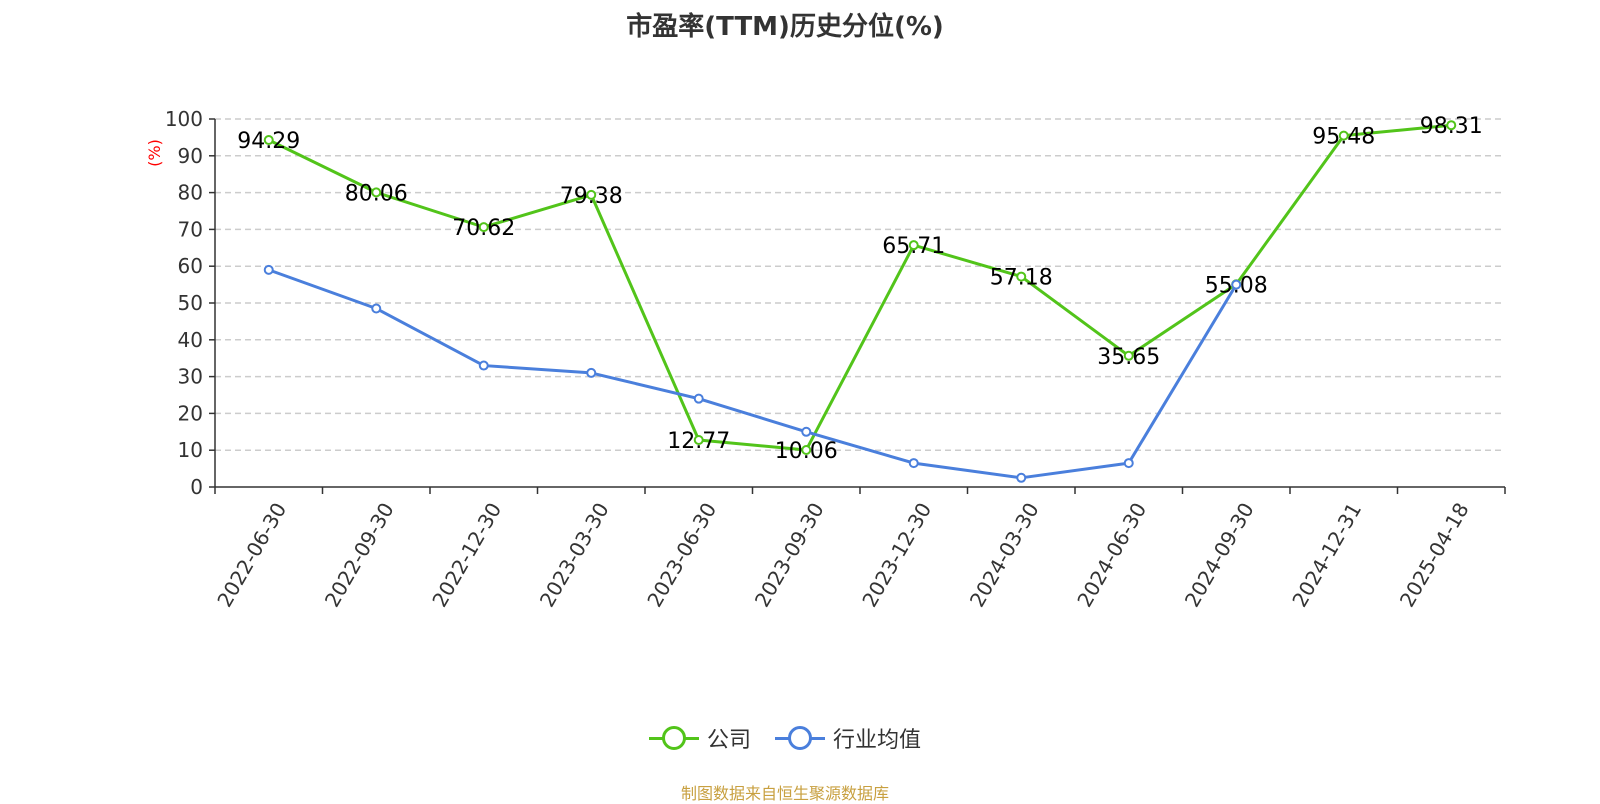  I want to click on data-label: 94.29, so click(268, 141).